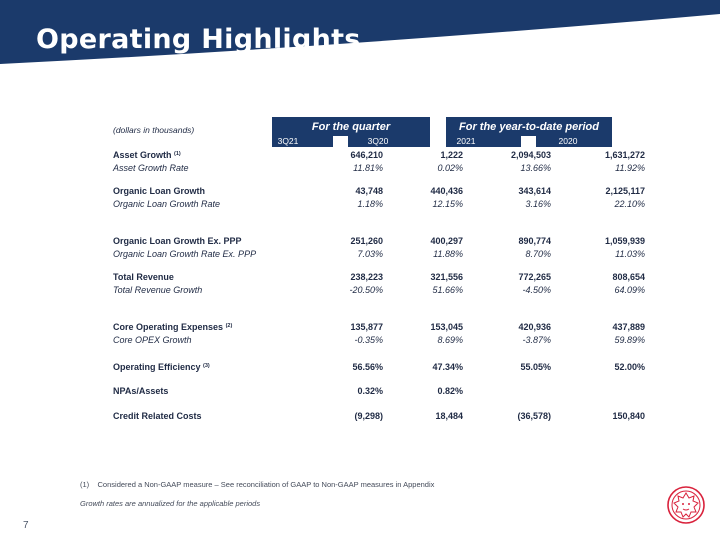  What do you see at coordinates (366, 241) in the screenshot?
I see `table-cell: 251,260` at bounding box center [366, 241].